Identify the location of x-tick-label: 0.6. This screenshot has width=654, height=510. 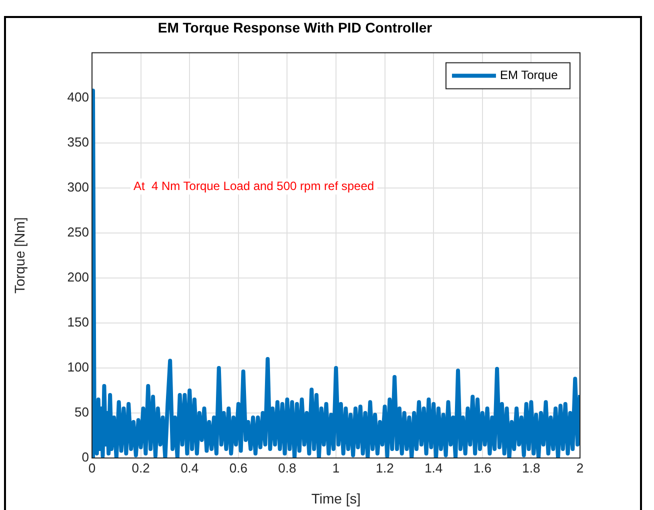
(238, 468).